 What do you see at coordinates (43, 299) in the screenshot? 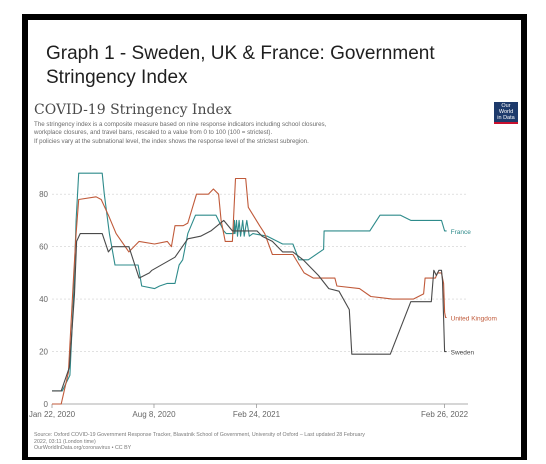
I see `y-tick-label: 40` at bounding box center [43, 299].